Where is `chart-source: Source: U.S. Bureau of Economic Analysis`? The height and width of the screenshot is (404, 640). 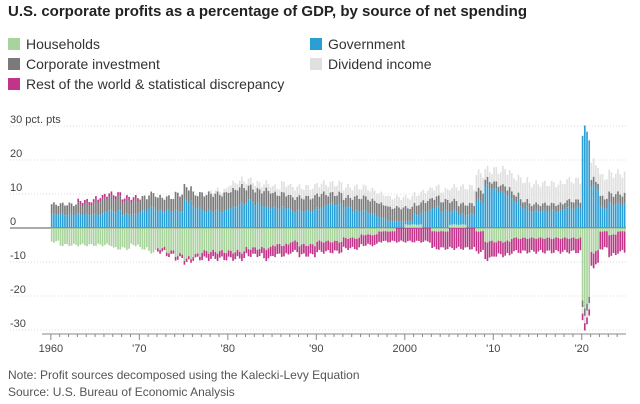 chart-source: Source: U.S. Bureau of Economic Analysis is located at coordinates (121, 392).